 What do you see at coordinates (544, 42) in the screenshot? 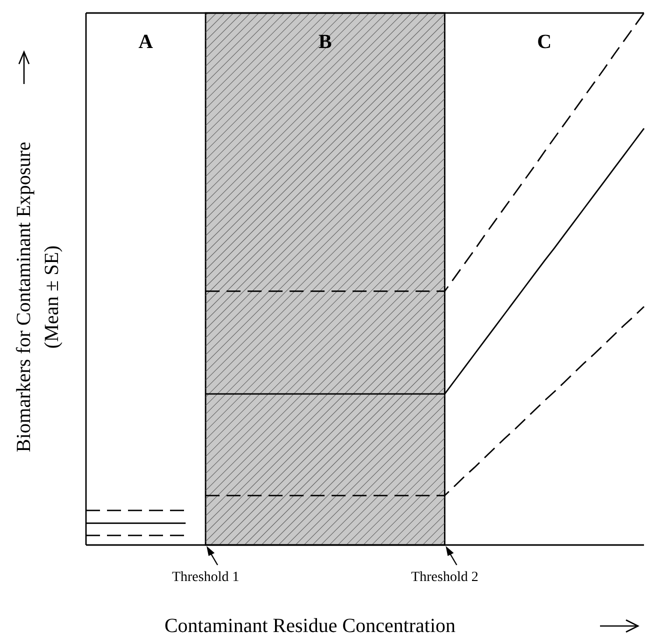
I see `annotation: C` at bounding box center [544, 42].